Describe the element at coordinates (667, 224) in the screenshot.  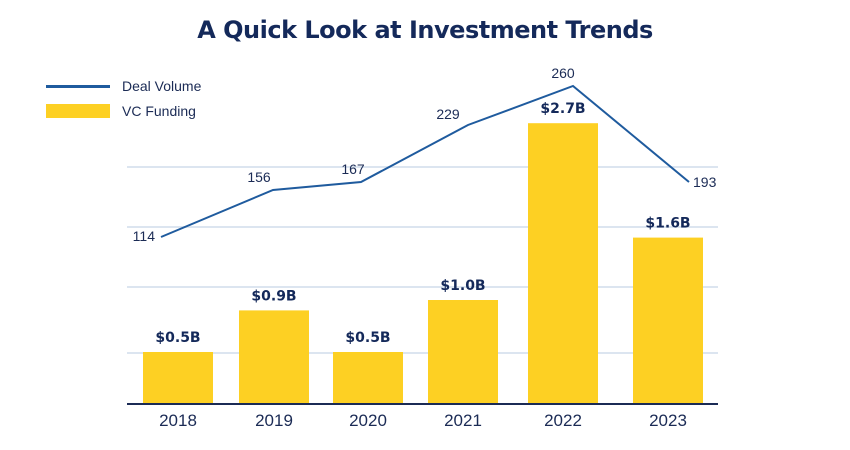
I see `bar-label: $1.6B` at that location.